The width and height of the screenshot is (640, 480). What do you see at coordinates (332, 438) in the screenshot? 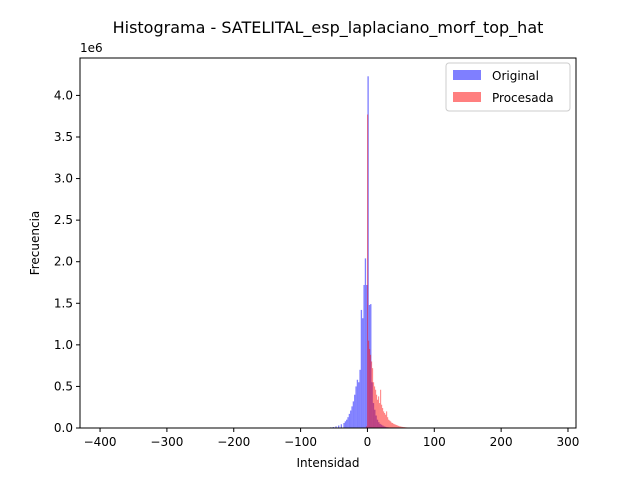
I see `x-axis: −400 −300 −200 −100 0 100 200 300` at bounding box center [332, 438].